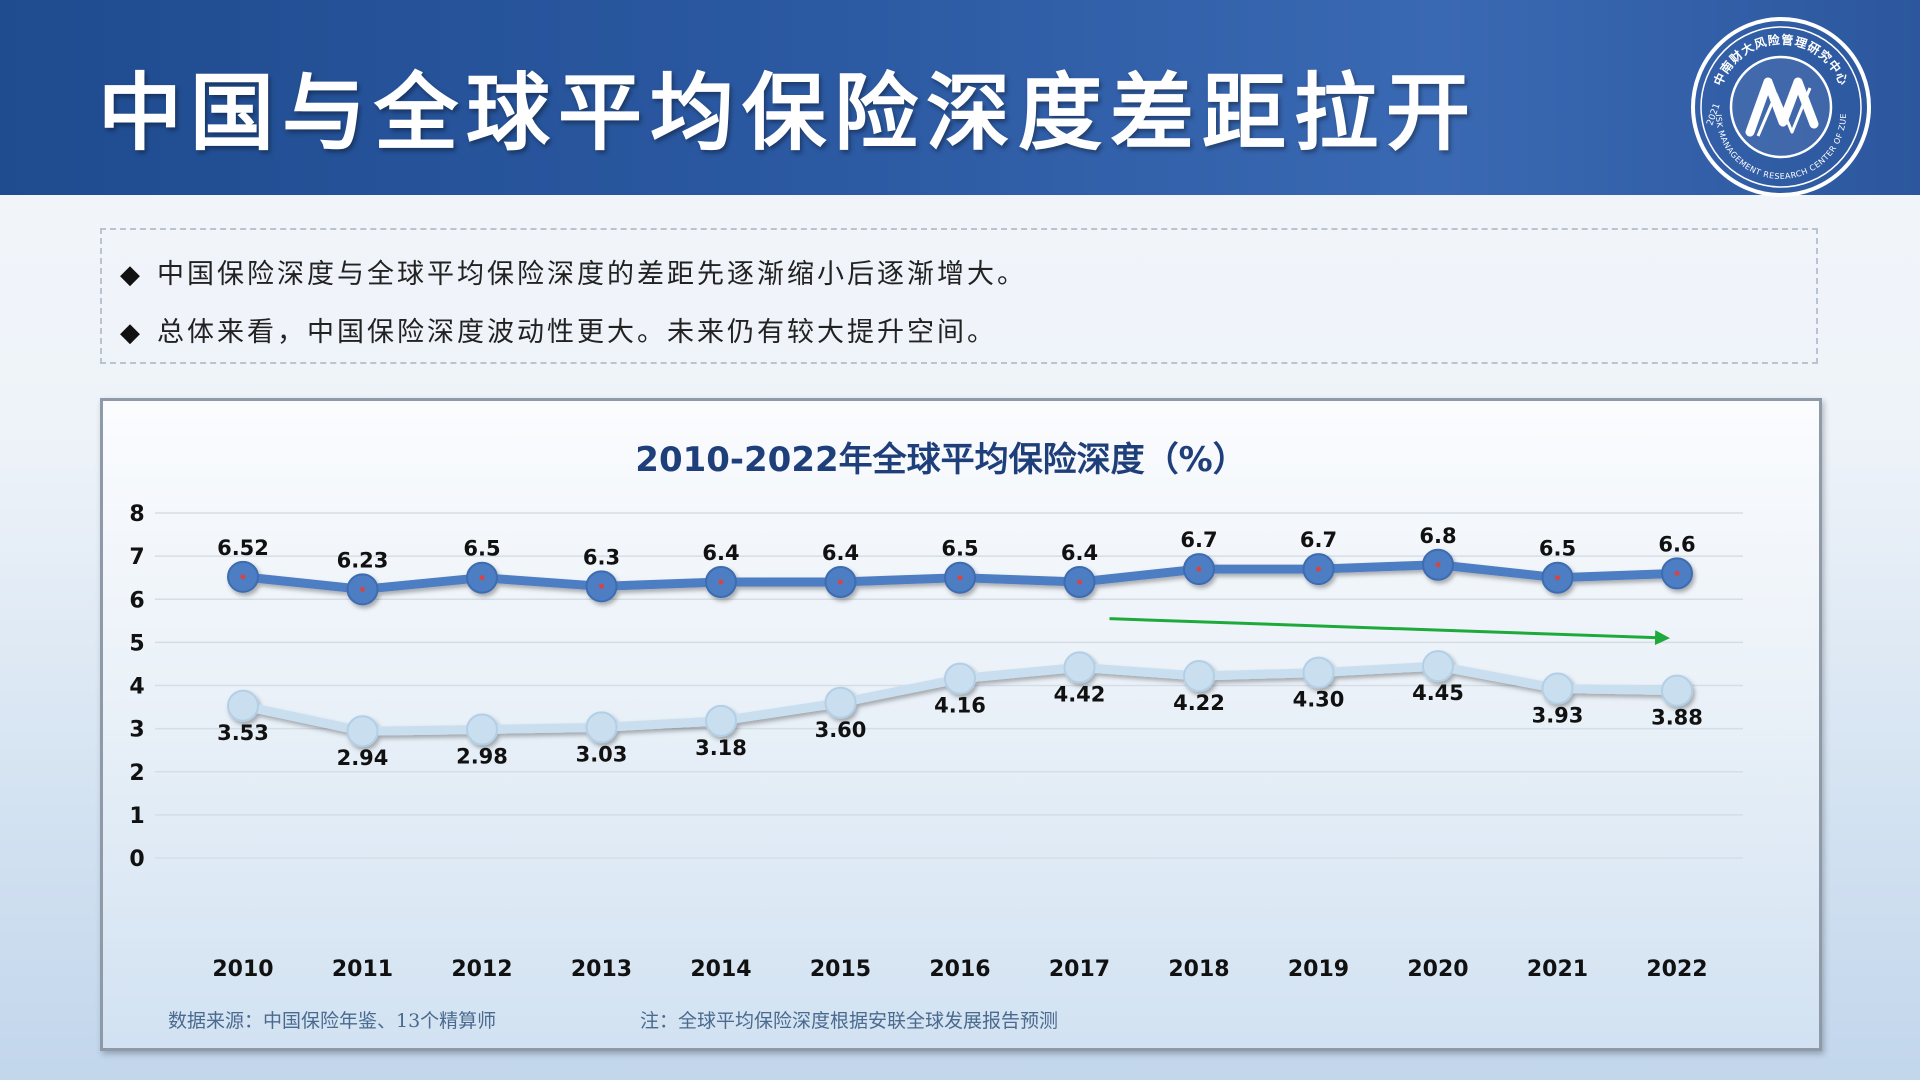 This screenshot has height=1080, width=1920. What do you see at coordinates (788, 113) in the screenshot?
I see `page-title: 中国与全球平均保险深度差距拉开` at bounding box center [788, 113].